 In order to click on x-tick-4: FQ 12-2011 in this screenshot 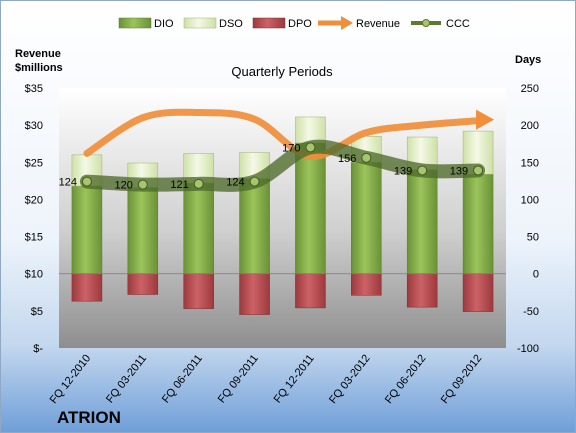, I will do `click(294, 378)`.